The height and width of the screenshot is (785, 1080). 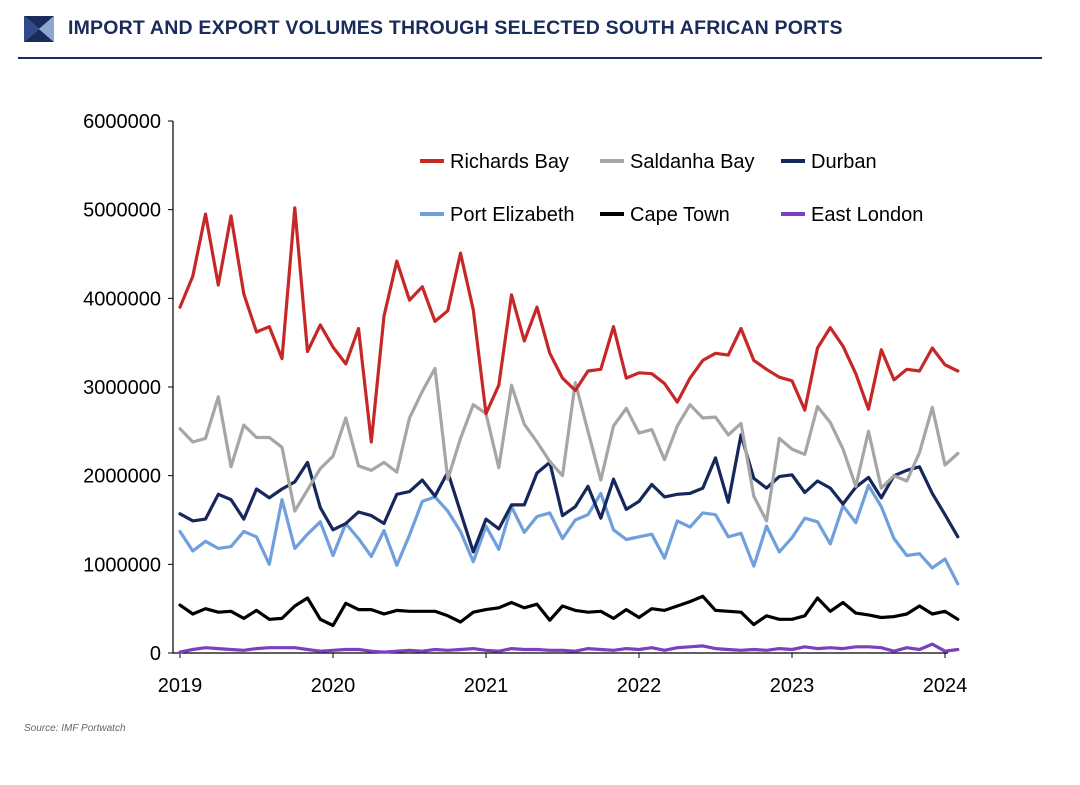 I want to click on y-tick-label: 6000000, so click(x=122, y=122).